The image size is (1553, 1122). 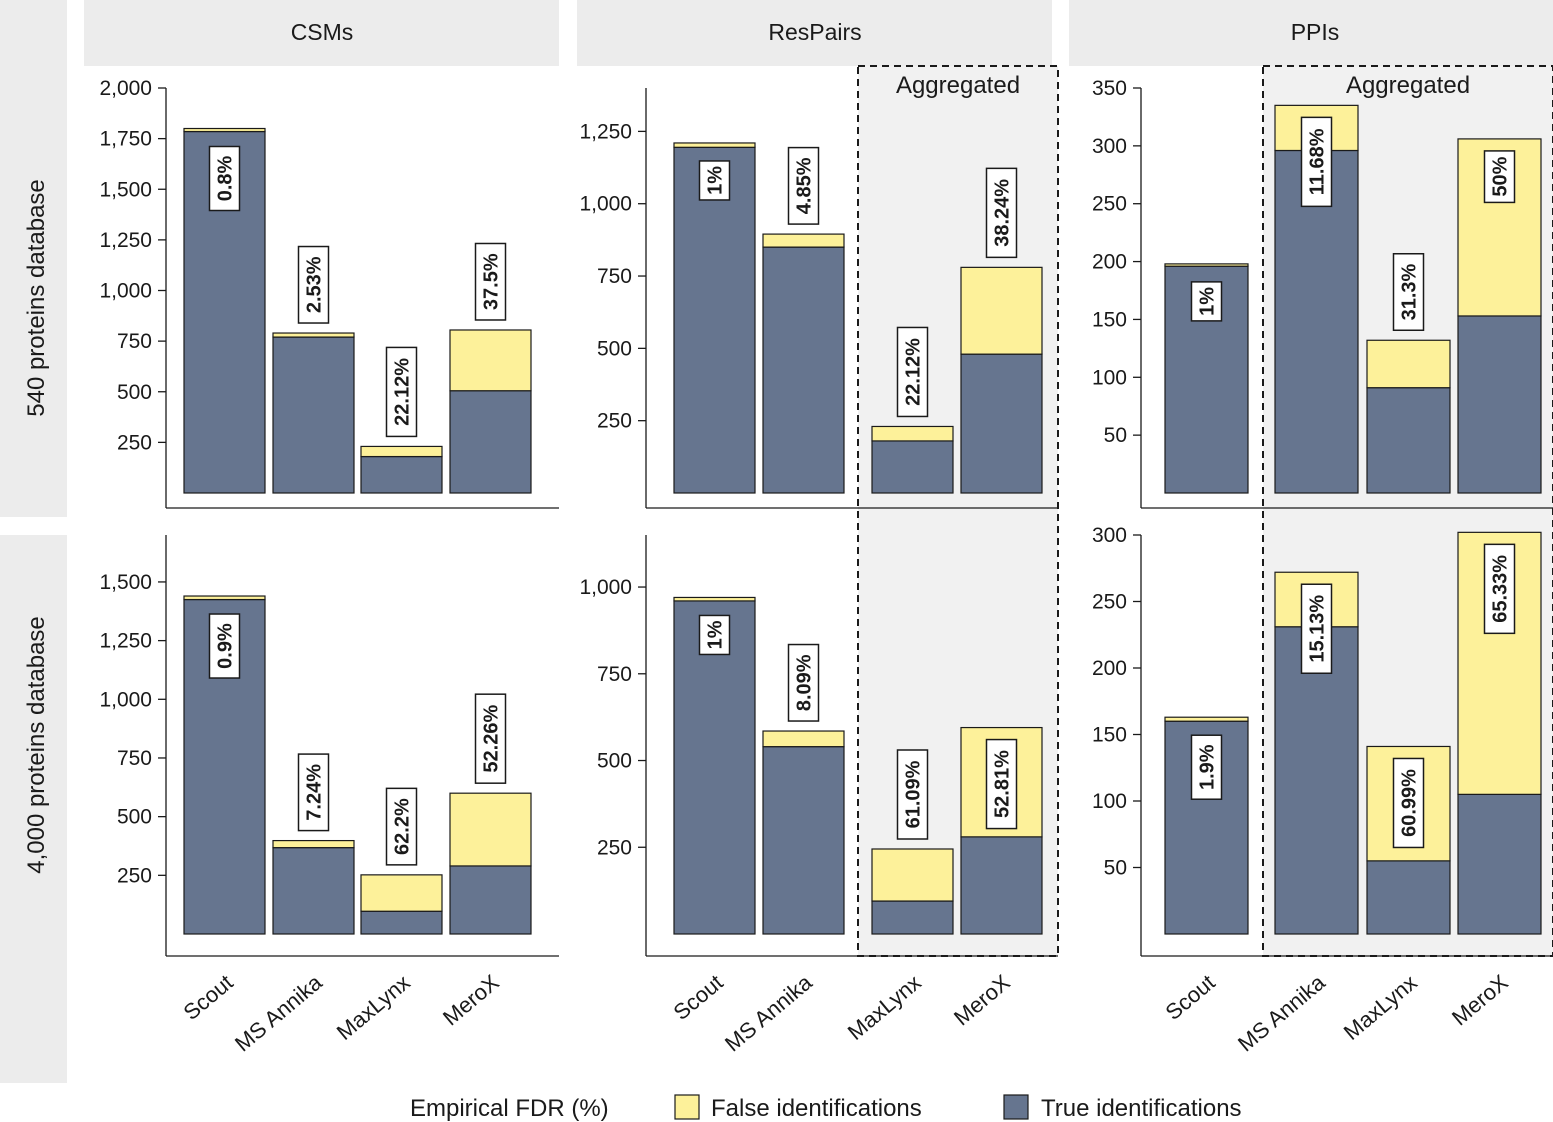 I want to click on panel-respairs-540-maxlynx-false-bar, so click(x=912, y=433).